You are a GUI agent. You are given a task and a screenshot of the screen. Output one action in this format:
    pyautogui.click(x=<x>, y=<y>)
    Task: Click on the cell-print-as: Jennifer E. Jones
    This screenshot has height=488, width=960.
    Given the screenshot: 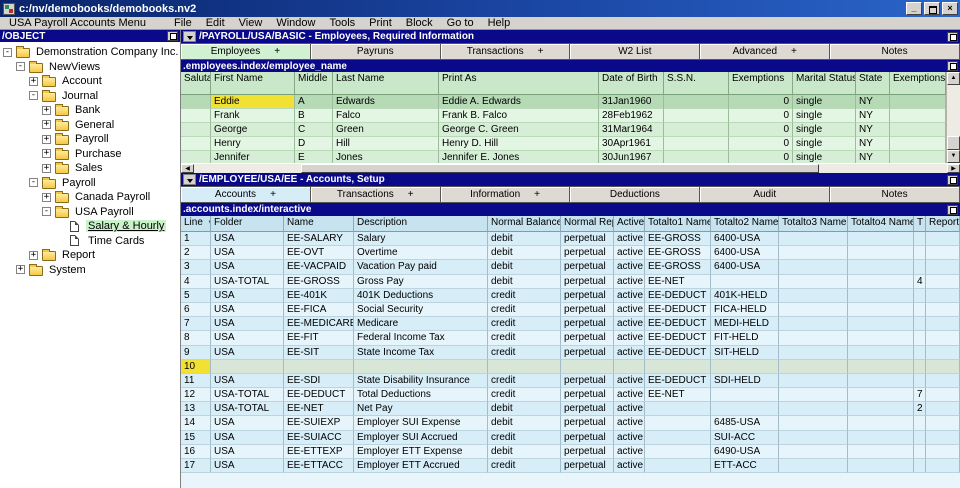 What is the action you would take?
    pyautogui.click(x=519, y=157)
    